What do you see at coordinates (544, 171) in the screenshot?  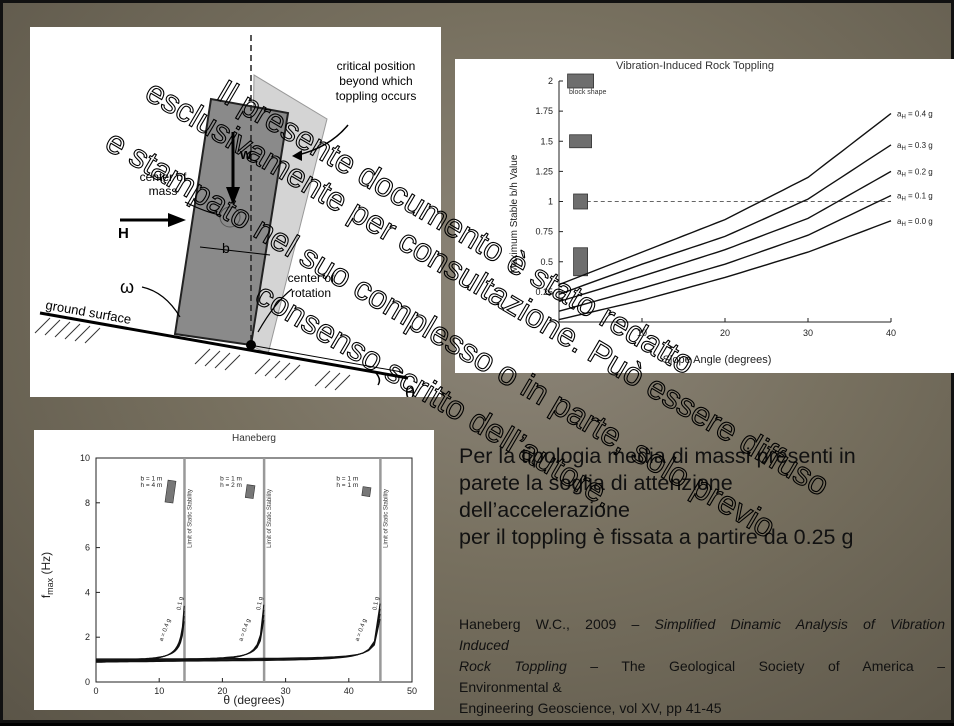 I see `chart1-y-tick-label: 1.25` at bounding box center [544, 171].